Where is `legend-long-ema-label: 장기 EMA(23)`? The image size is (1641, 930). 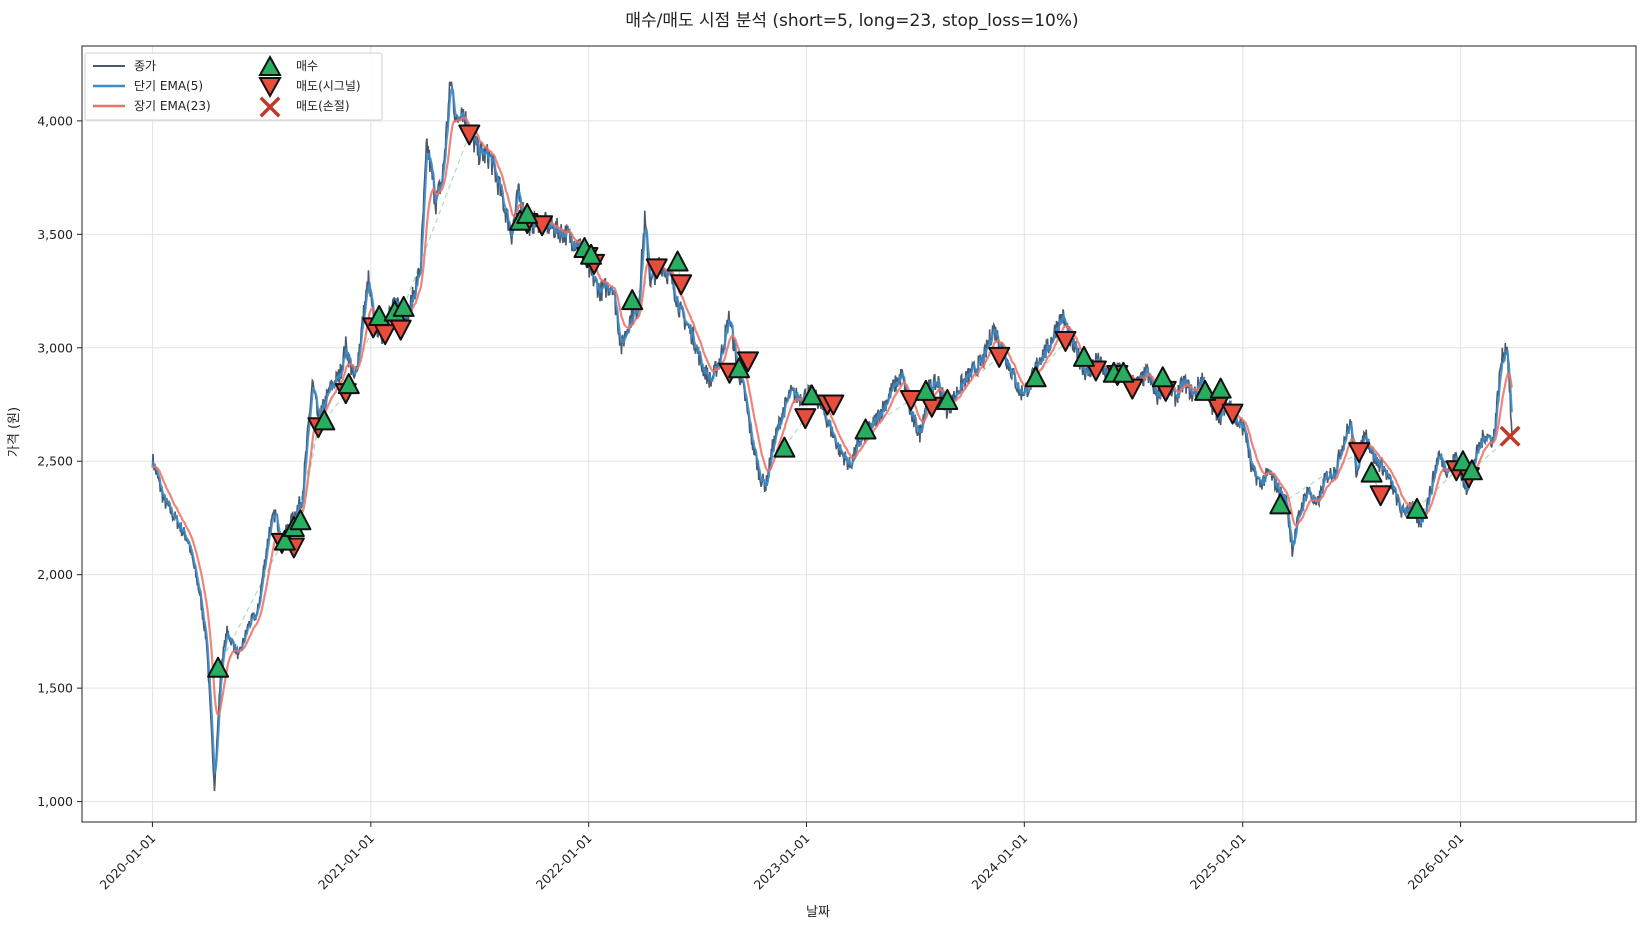 legend-long-ema-label: 장기 EMA(23) is located at coordinates (172, 106).